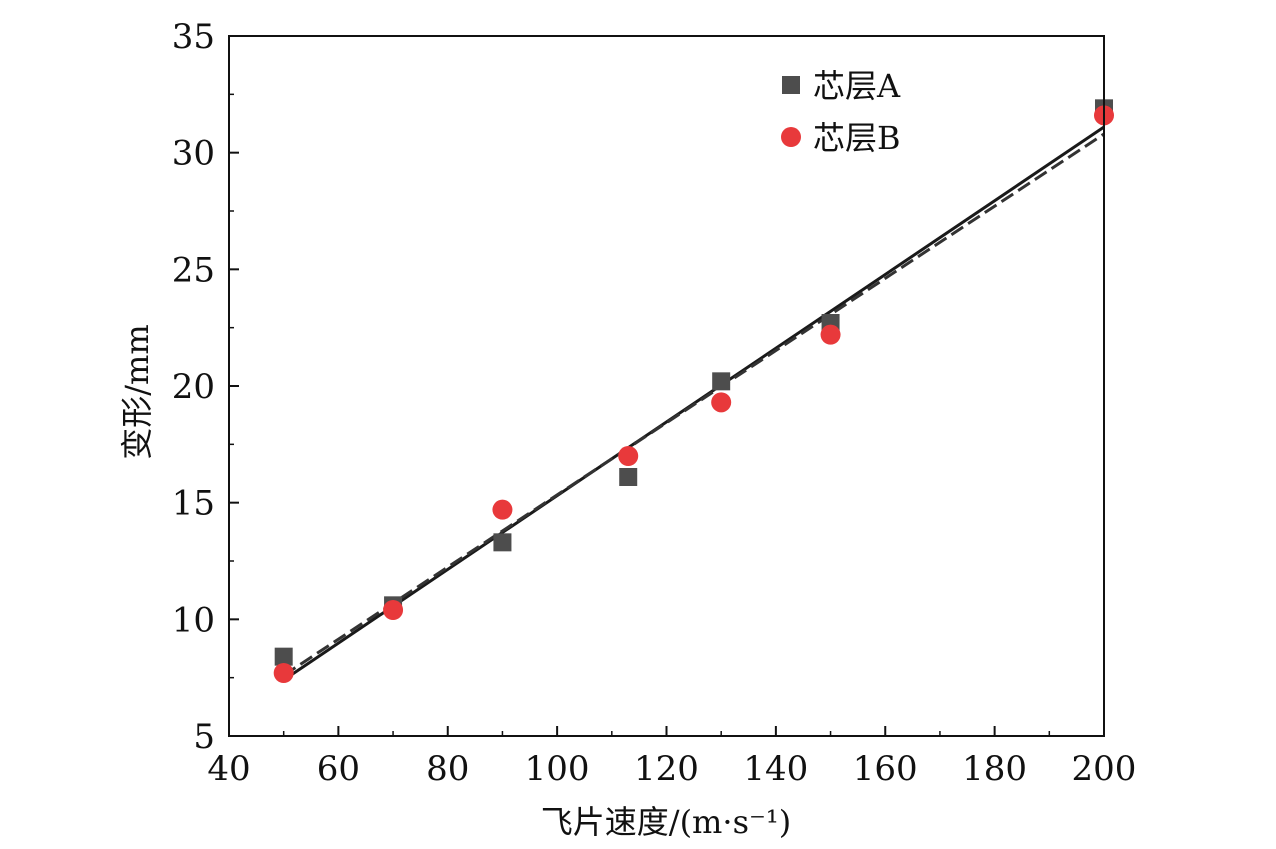 Image resolution: width=1276 pixels, height=849 pixels. Describe the element at coordinates (791, 85) in the screenshot. I see `legend-square-marker` at that location.